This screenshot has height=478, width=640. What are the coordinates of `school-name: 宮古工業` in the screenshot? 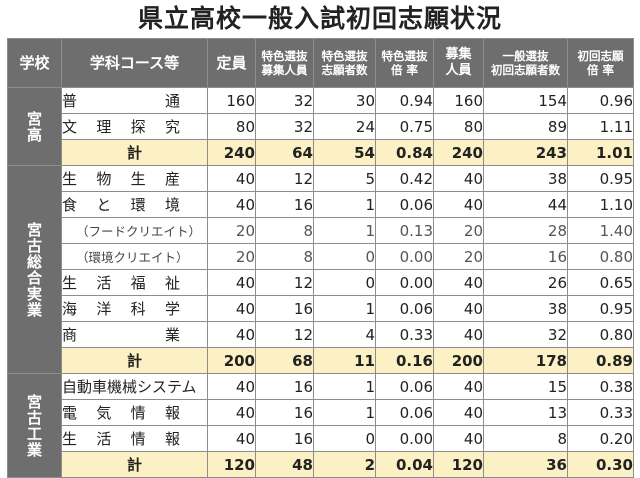 It's located at (34, 425).